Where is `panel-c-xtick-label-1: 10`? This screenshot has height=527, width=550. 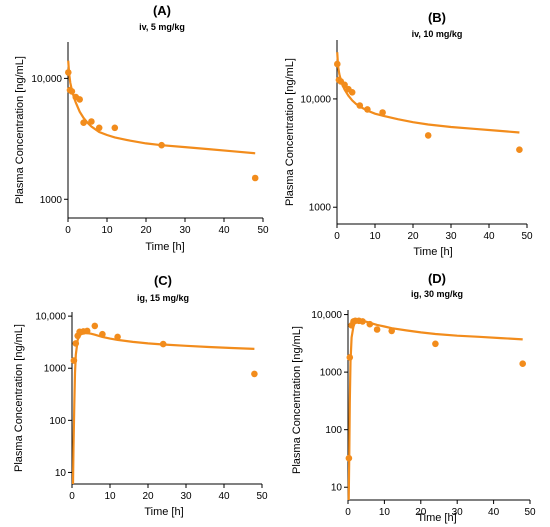 panel-c-xtick-label-1: 10 is located at coordinates (110, 496).